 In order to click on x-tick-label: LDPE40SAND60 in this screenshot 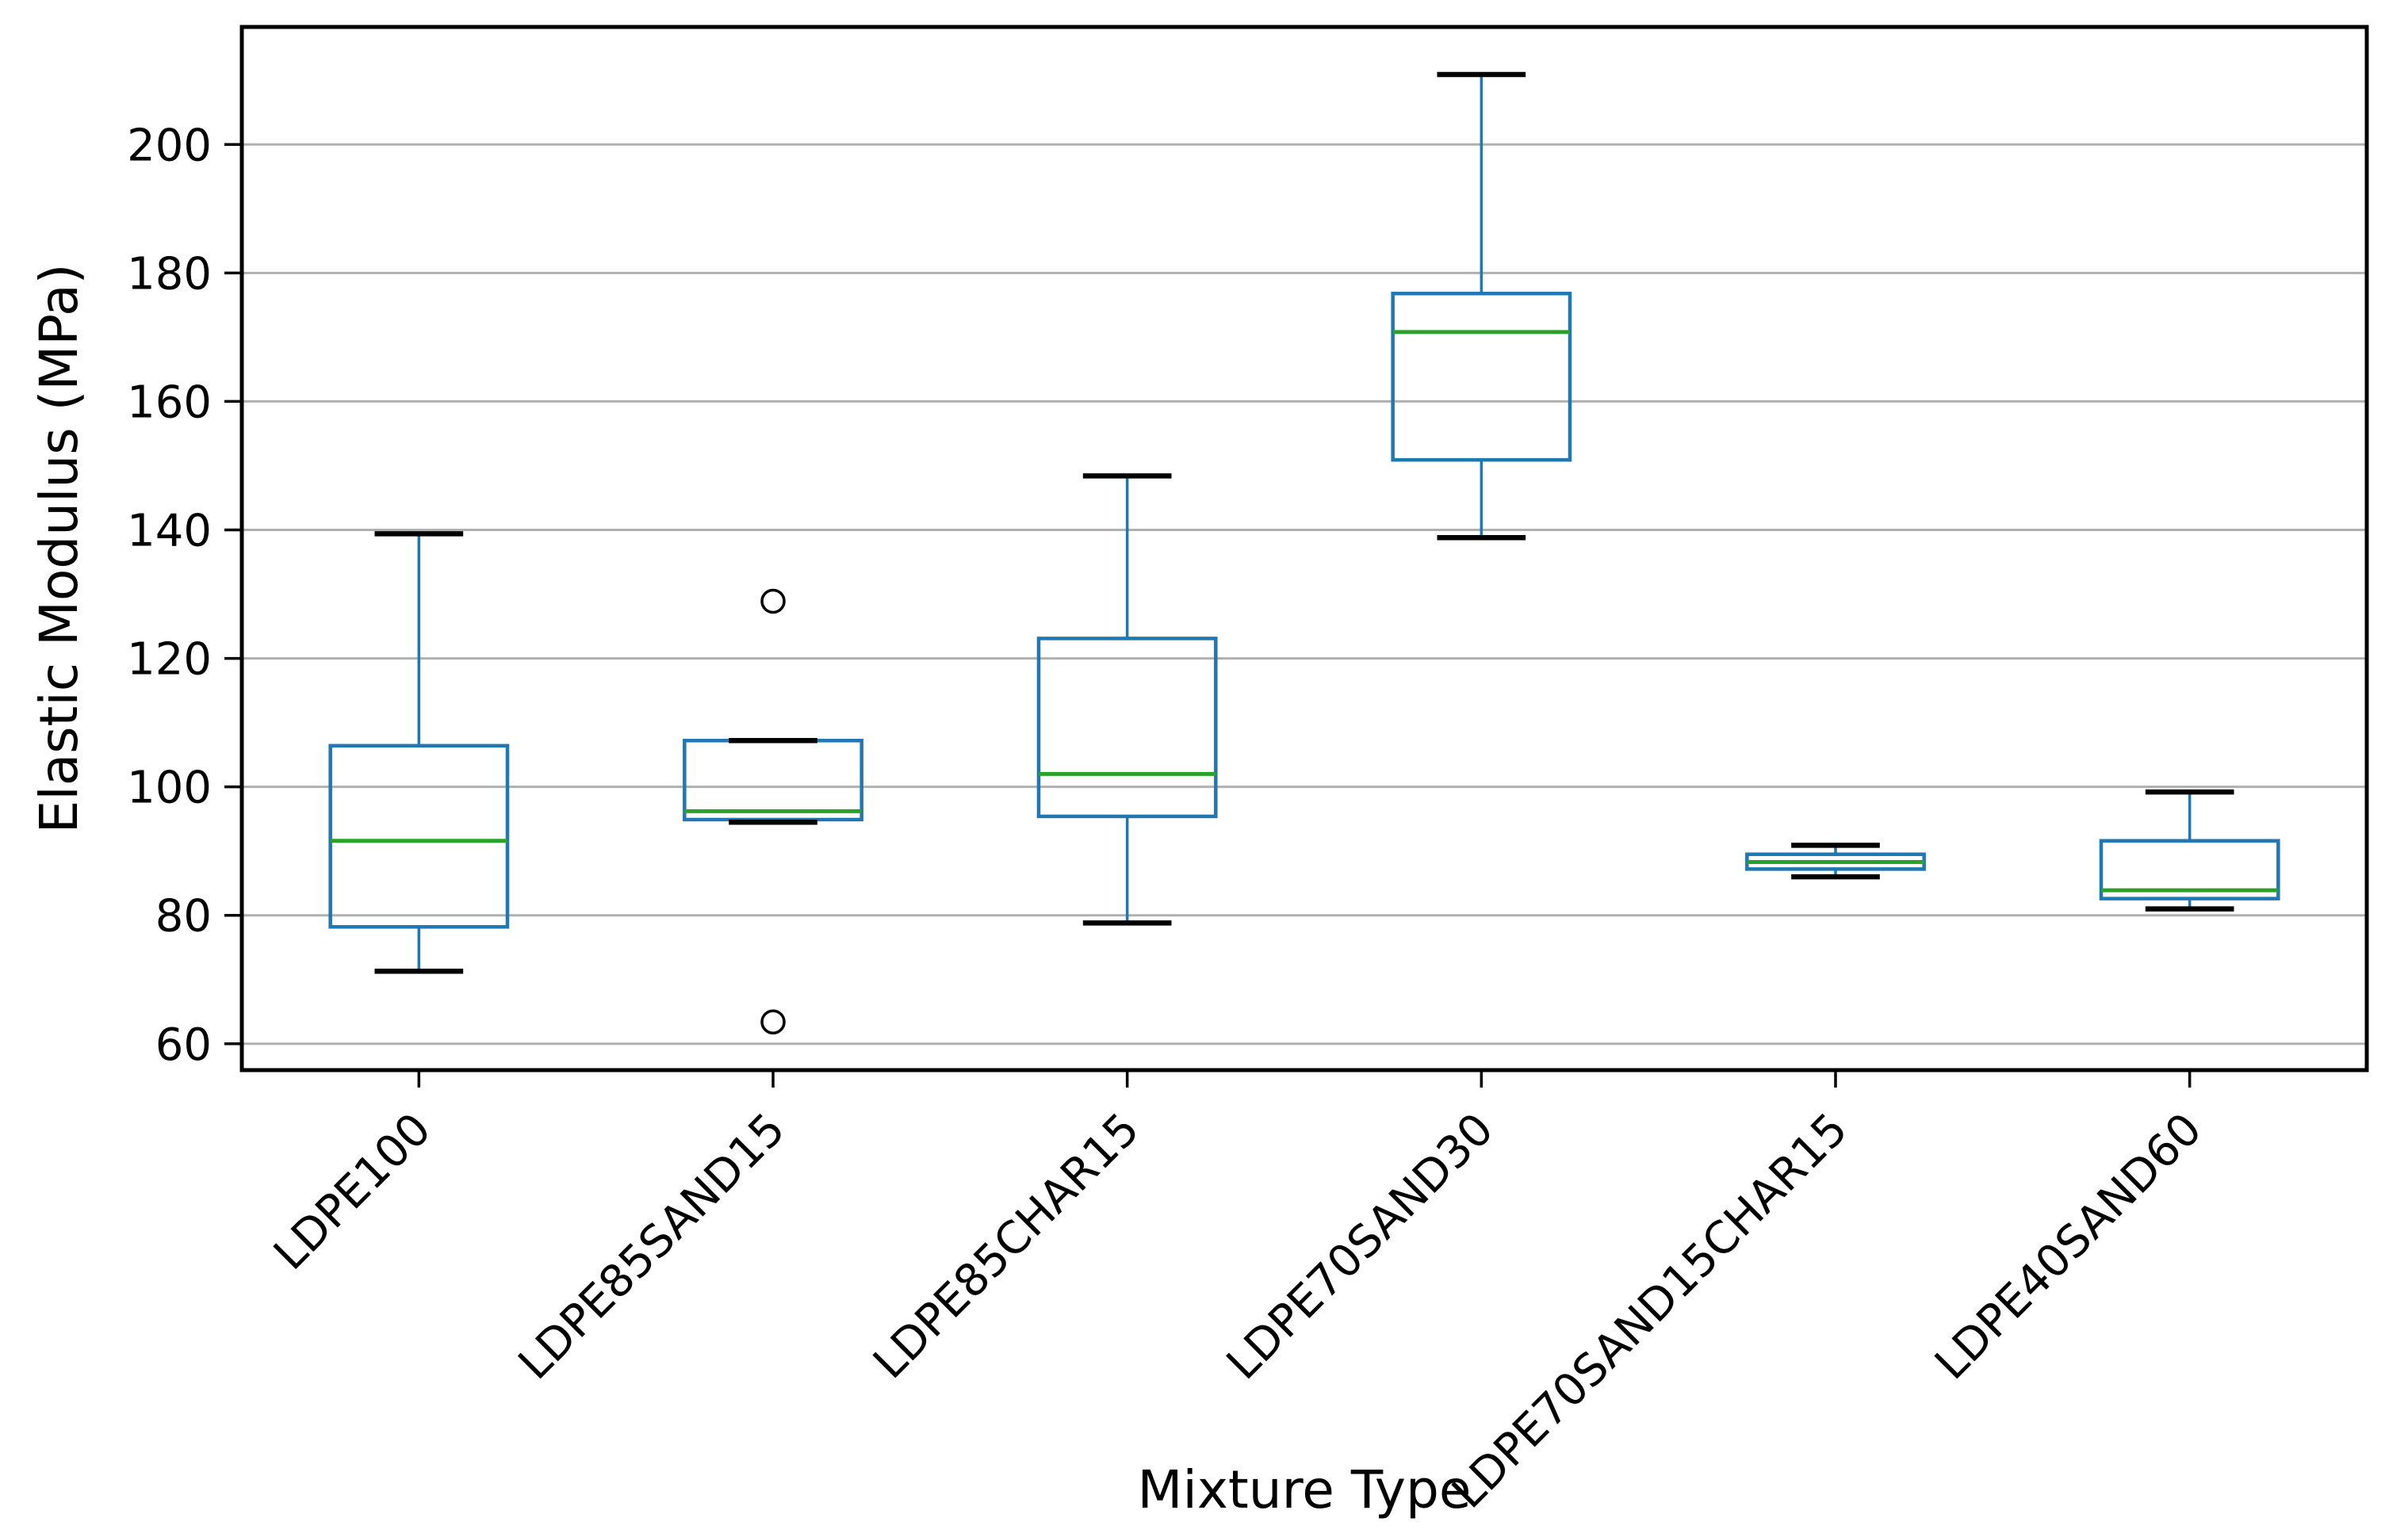, I will do `click(2068, 1246)`.